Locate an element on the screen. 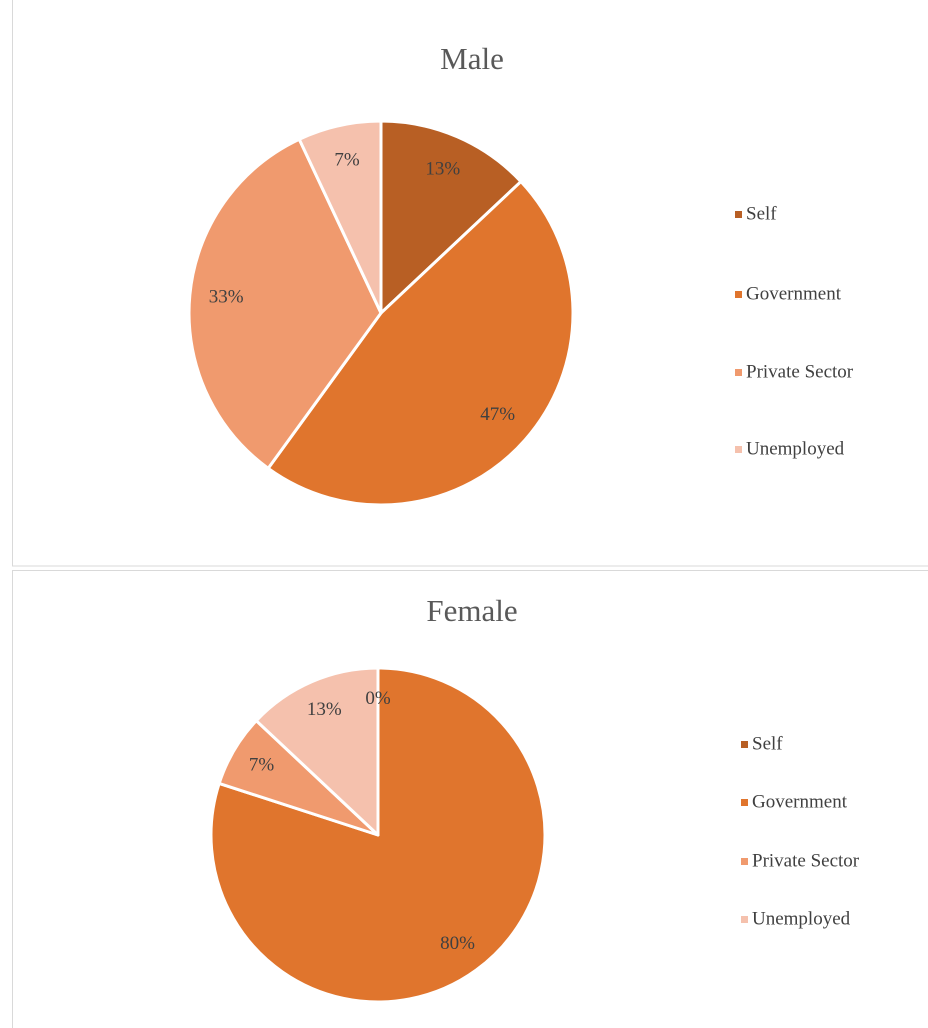 This screenshot has height=1028, width=928. data-label: 0% is located at coordinates (378, 698).